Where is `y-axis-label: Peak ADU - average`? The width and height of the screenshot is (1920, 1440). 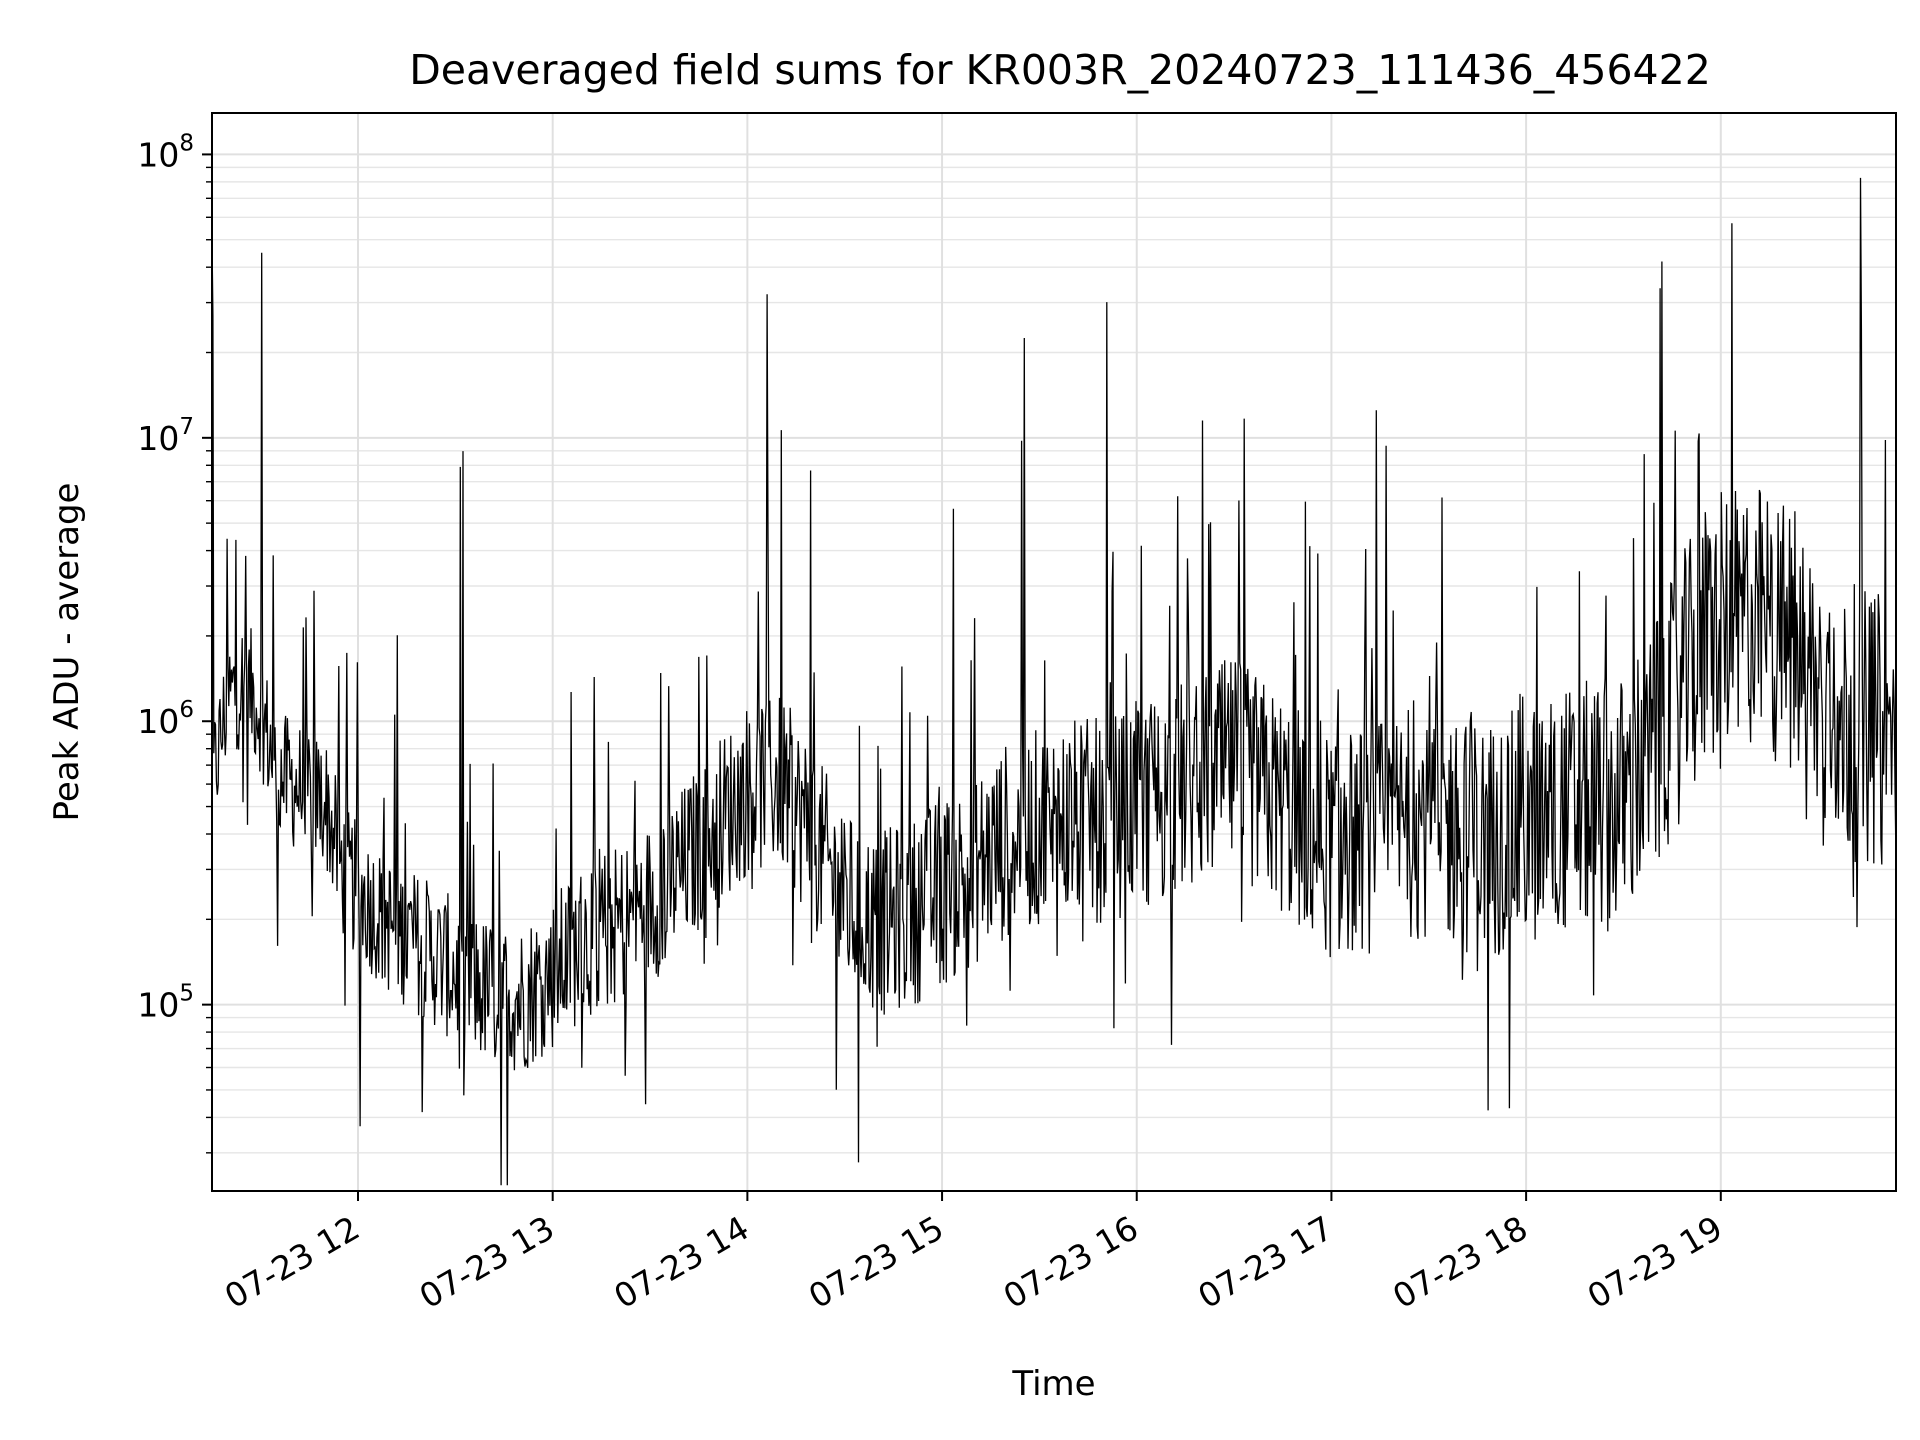
y-axis-label: Peak ADU - average is located at coordinates (67, 652).